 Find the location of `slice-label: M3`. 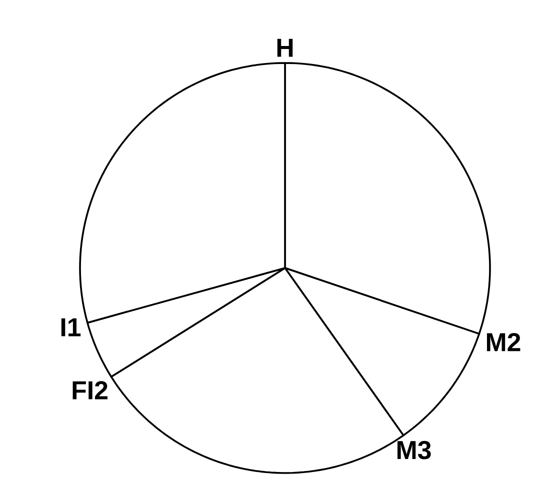

slice-label: M3 is located at coordinates (414, 450).